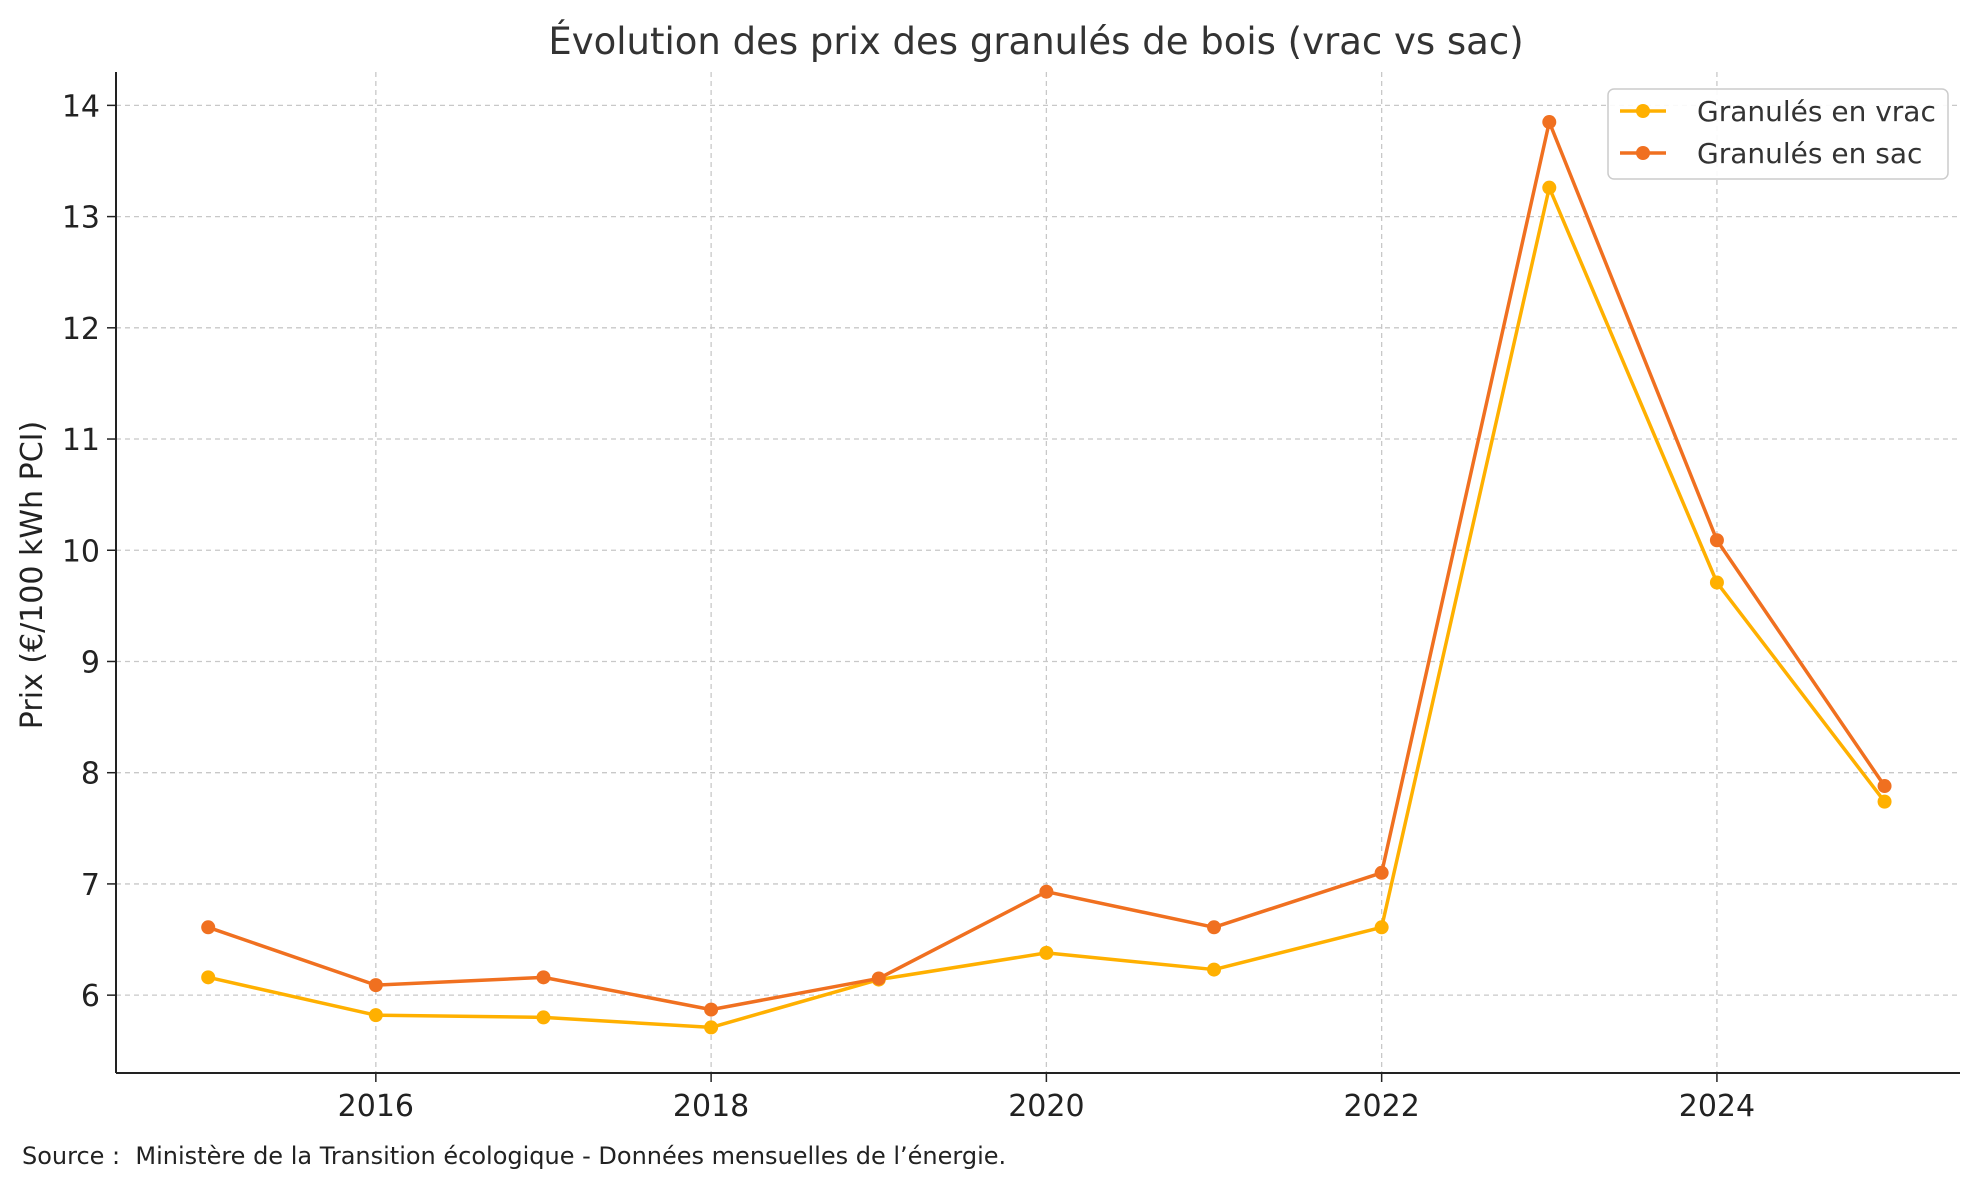 The image size is (1979, 1180). I want to click on y-tick-label: 8, so click(90, 774).